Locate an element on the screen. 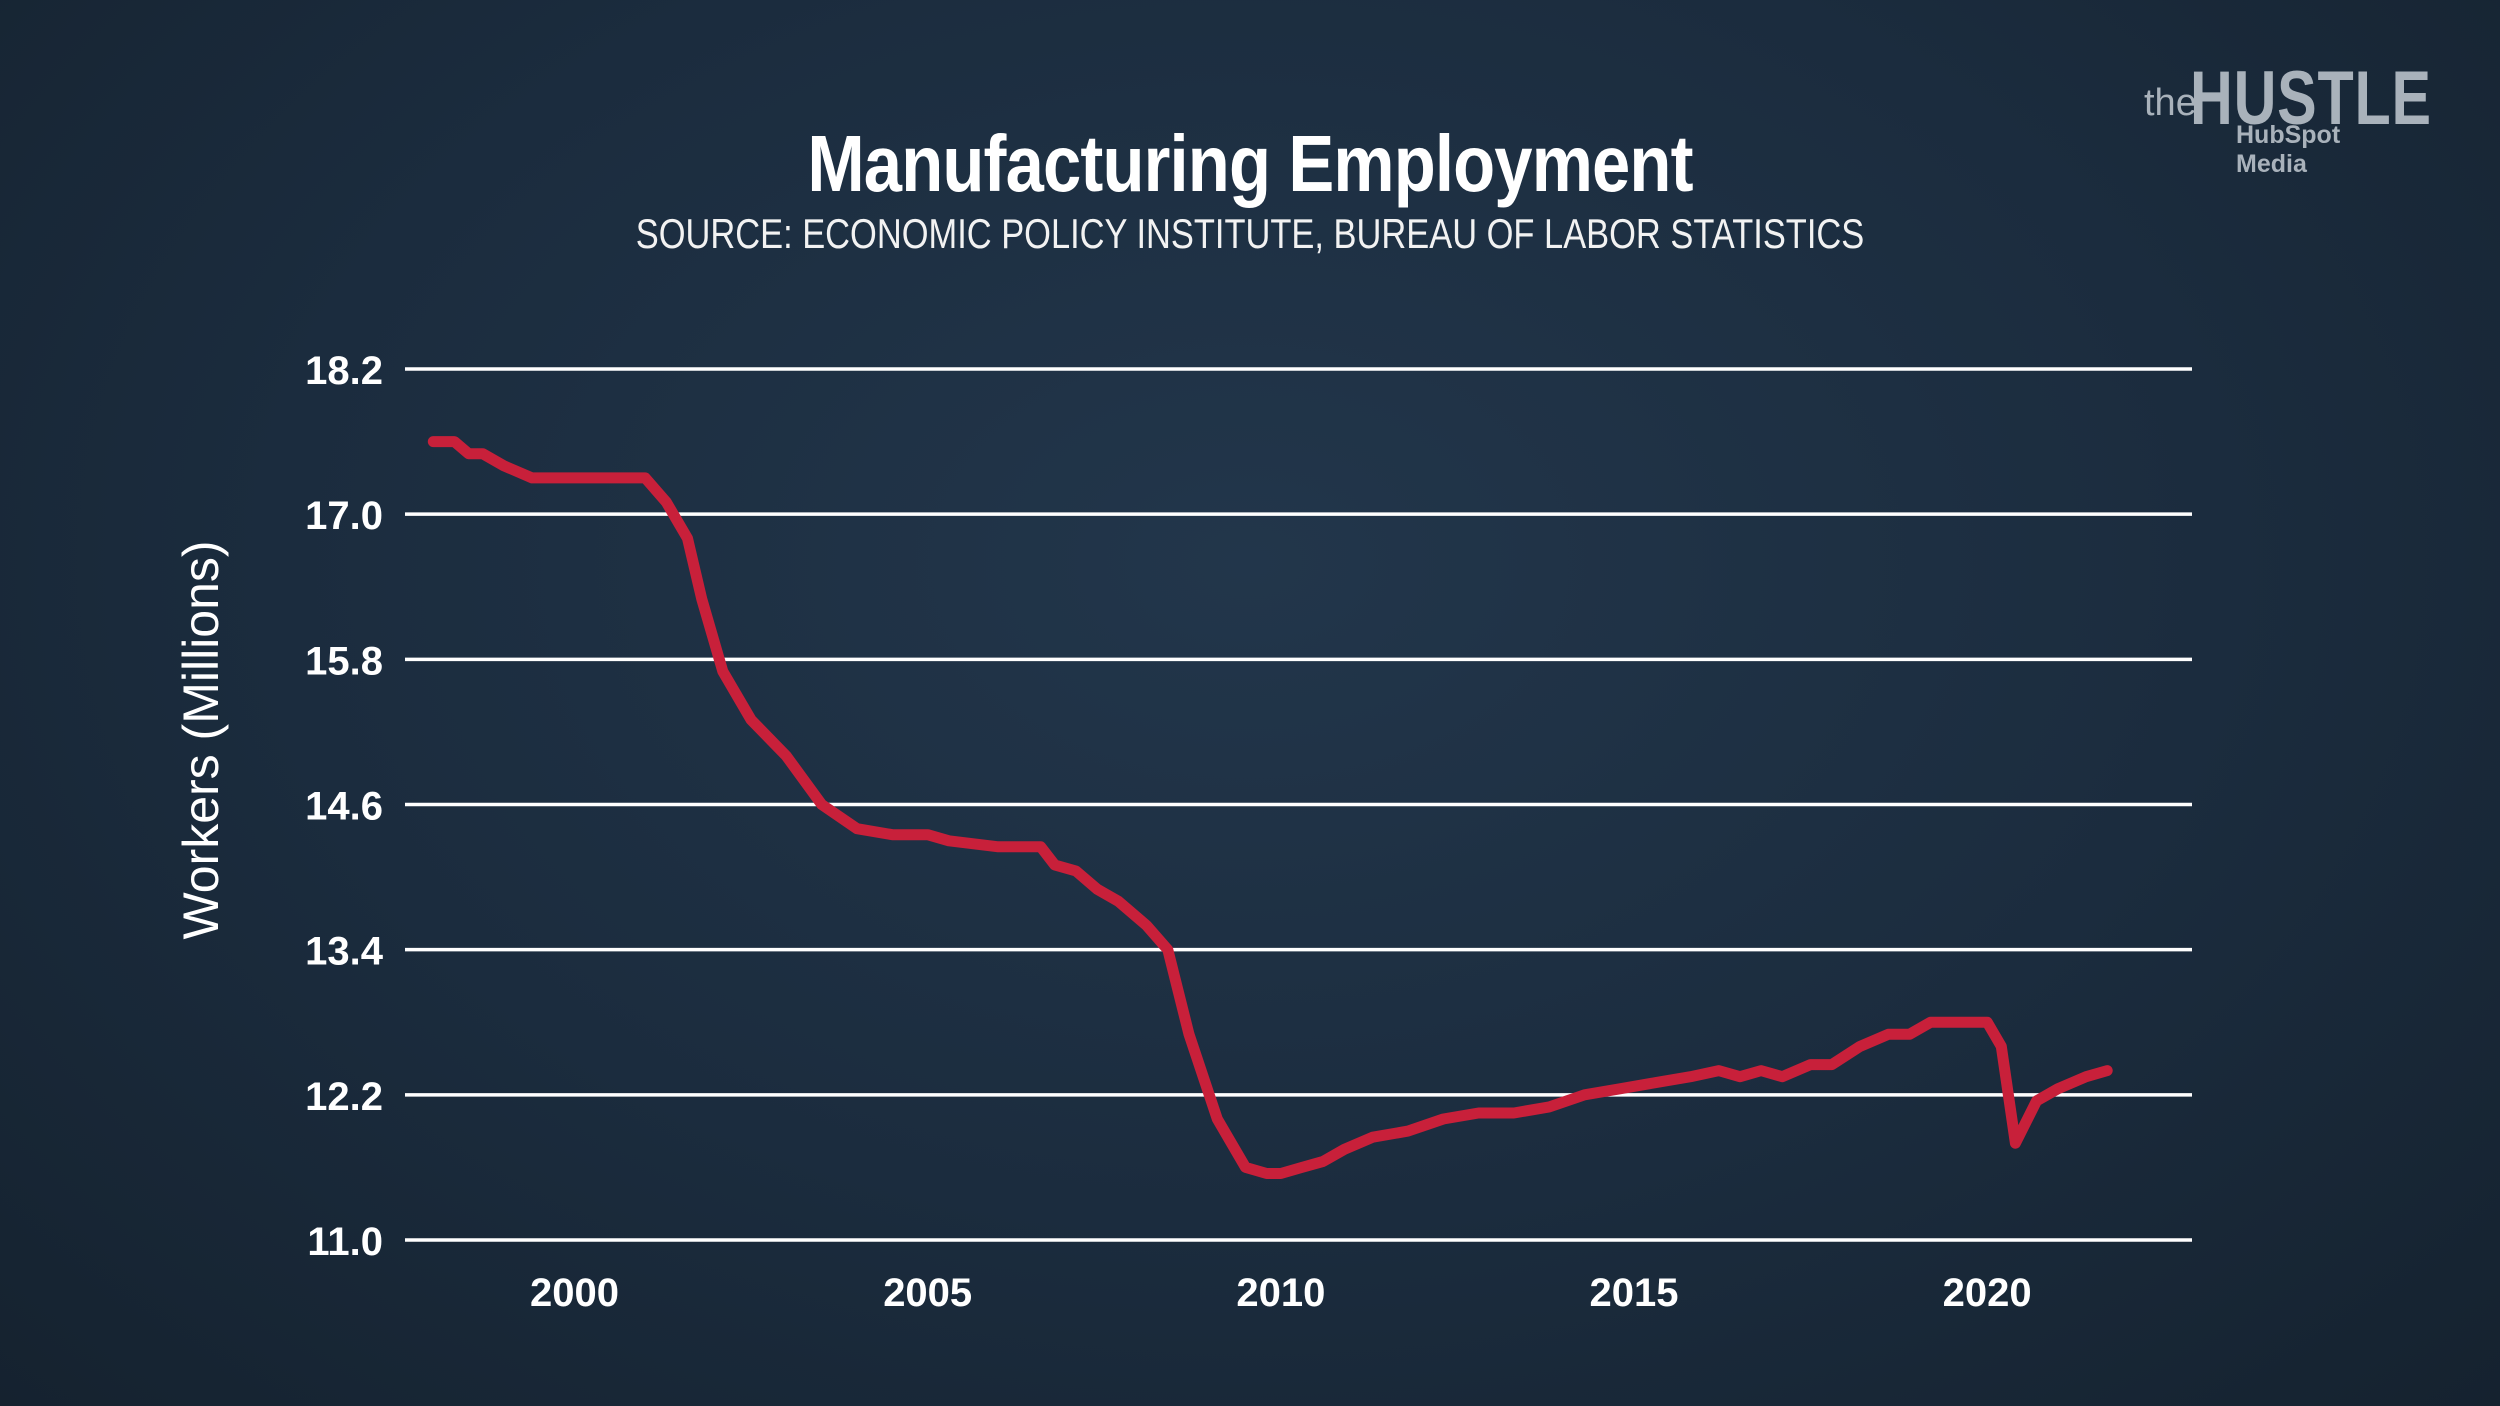 The width and height of the screenshot is (2500, 1406). y-tick-labels: 11.0 12.2 13.4 14.6 15.8 17.0 18.2 is located at coordinates (344, 806).